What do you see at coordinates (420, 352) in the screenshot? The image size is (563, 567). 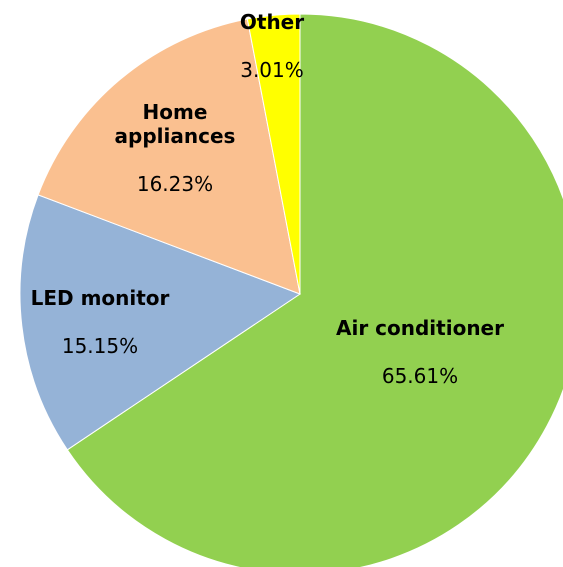 I see `slice-label: Air conditioner 65.61%` at bounding box center [420, 352].